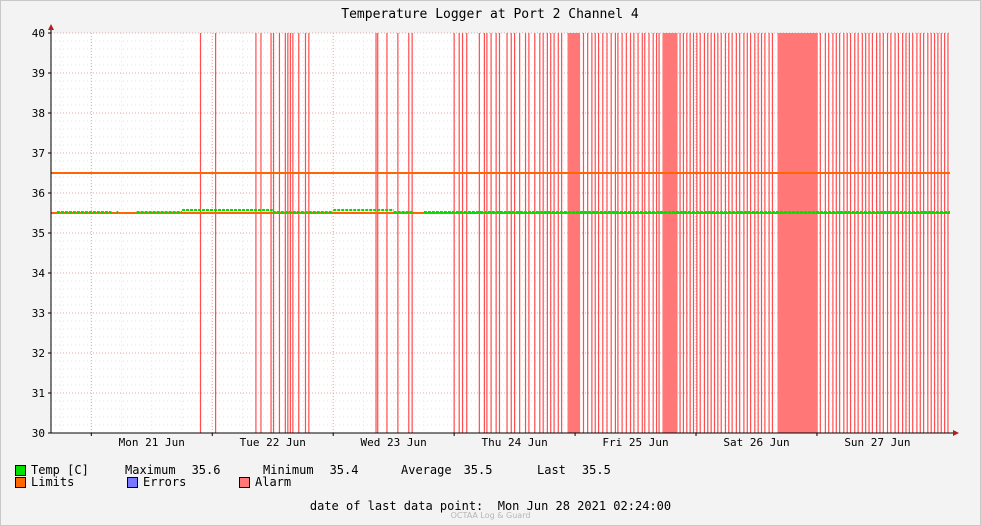 This screenshot has height=526, width=981. Describe the element at coordinates (956, 433) in the screenshot. I see `x-axis-arrow` at that location.